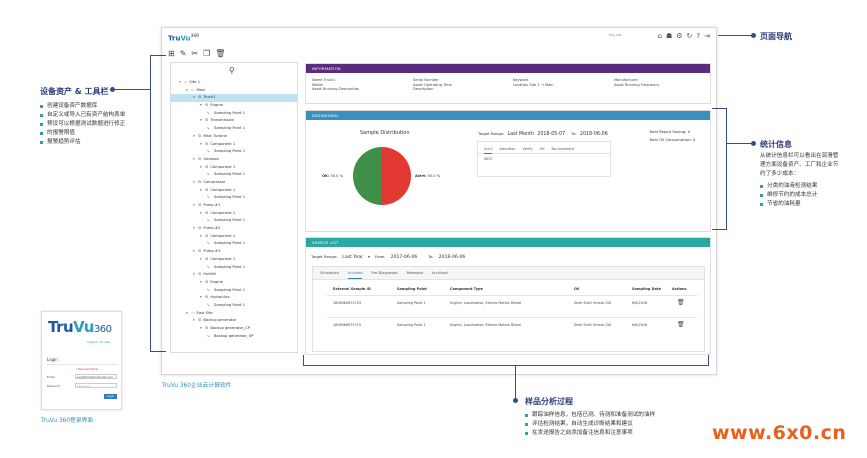 The image size is (867, 458). Describe the element at coordinates (404, 257) in the screenshot. I see `sample-from-date: 2017-06-06` at that location.